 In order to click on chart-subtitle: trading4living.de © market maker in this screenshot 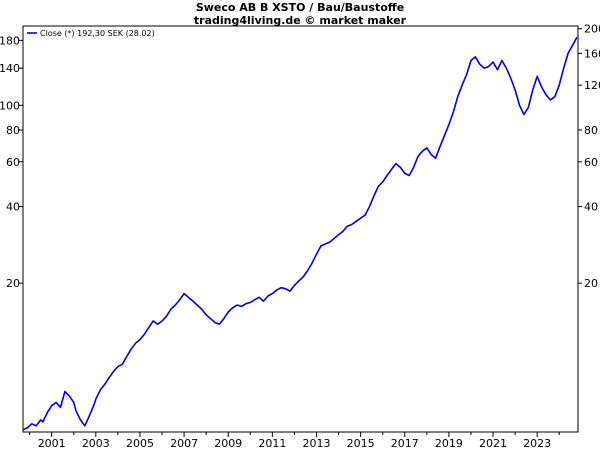, I will do `click(300, 20)`.